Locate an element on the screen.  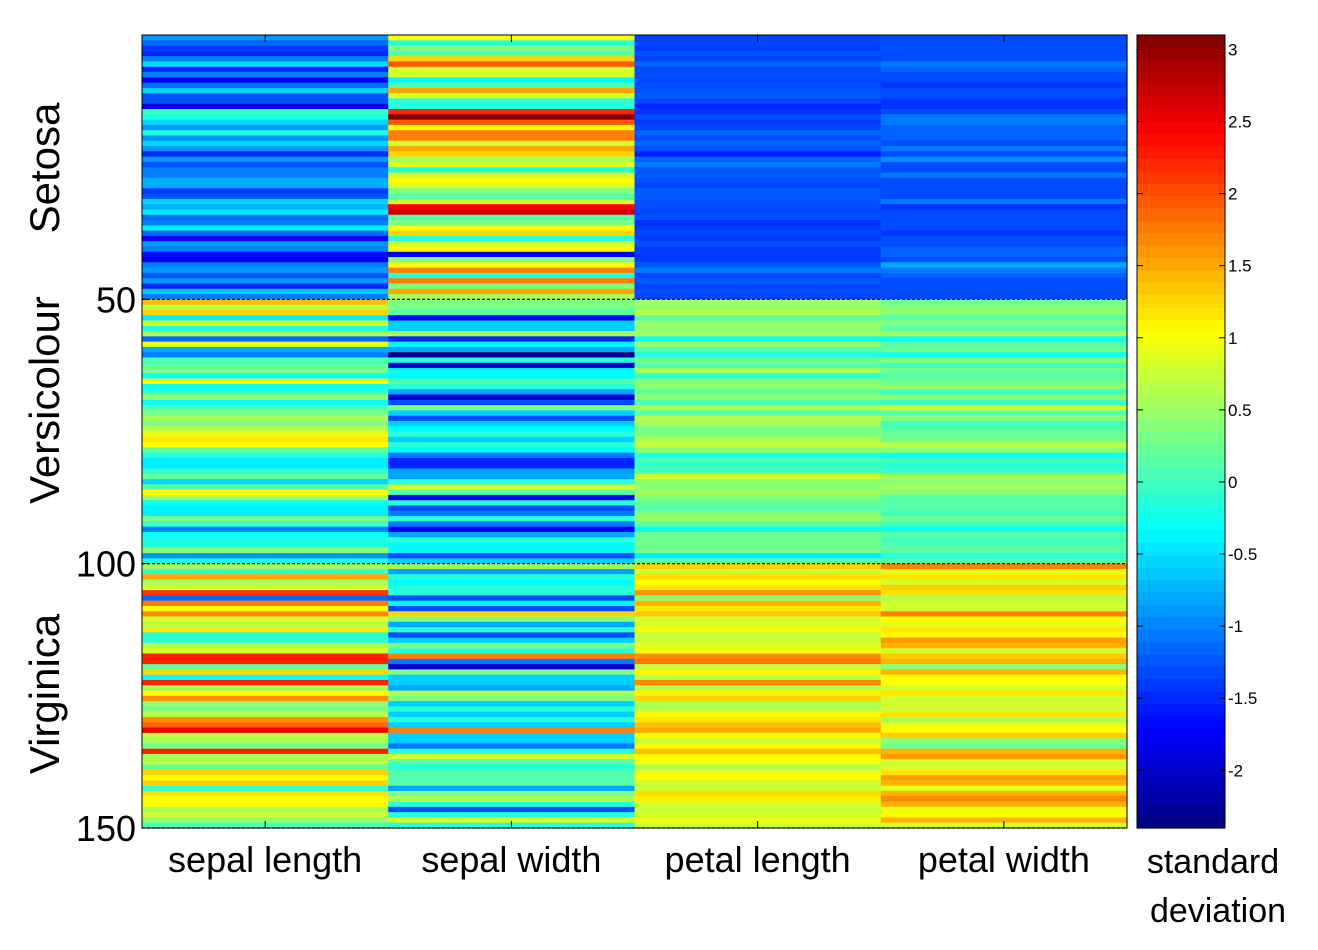
group-label: Setosa is located at coordinates (44, 167).